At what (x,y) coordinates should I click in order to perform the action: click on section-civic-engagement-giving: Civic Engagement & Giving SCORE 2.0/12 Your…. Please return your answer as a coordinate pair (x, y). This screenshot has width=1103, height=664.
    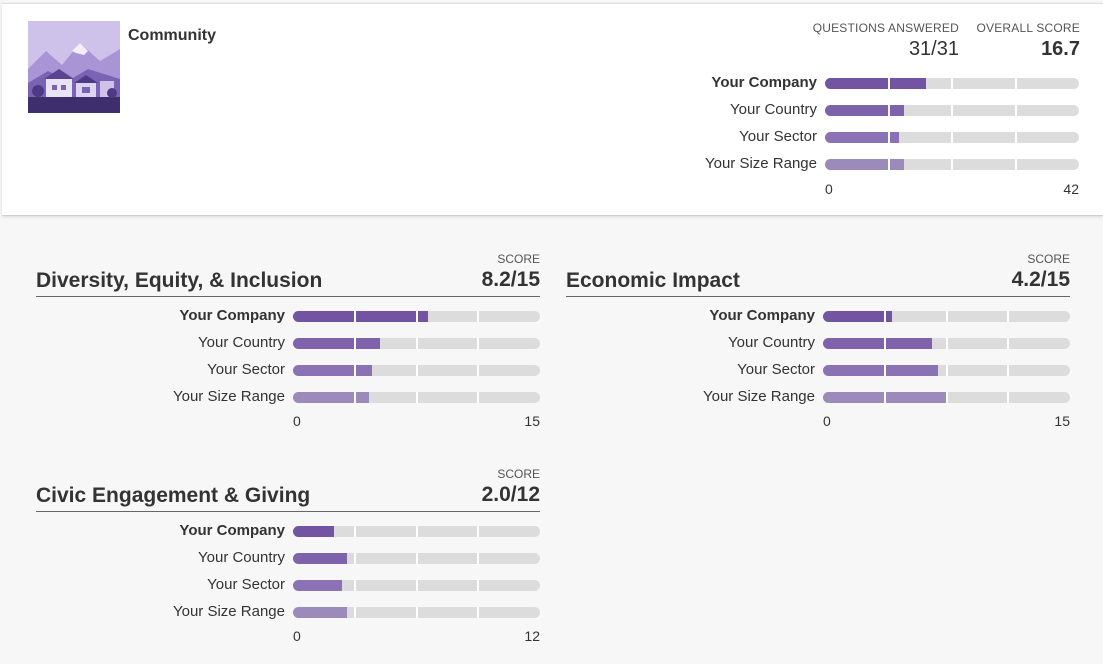
    Looking at the image, I should click on (289, 562).